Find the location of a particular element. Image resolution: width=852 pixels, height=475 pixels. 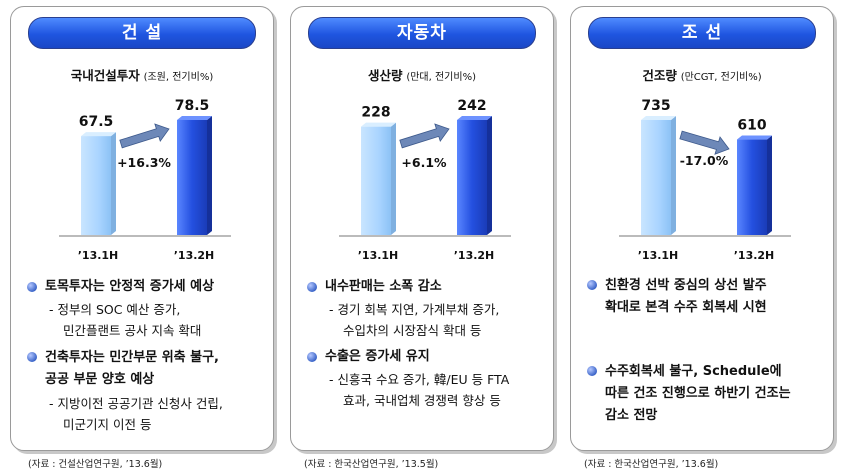

source-note: (자료 : 한국산업연구원, ’13.6월) is located at coordinates (651, 464).